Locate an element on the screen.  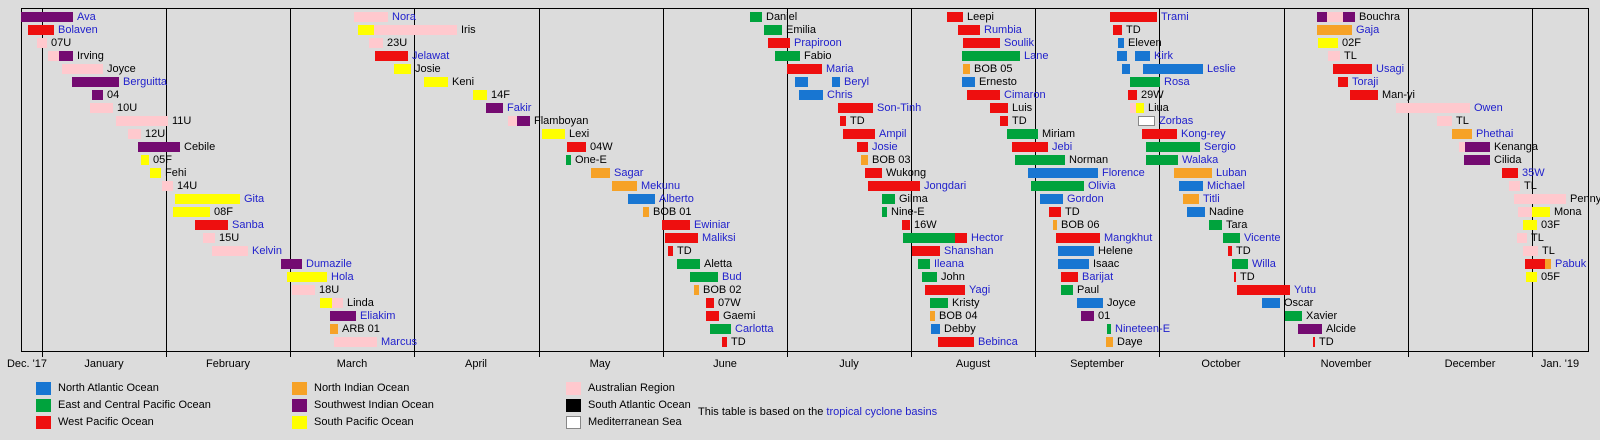
storm-label: Alcide is located at coordinates (1341, 329).